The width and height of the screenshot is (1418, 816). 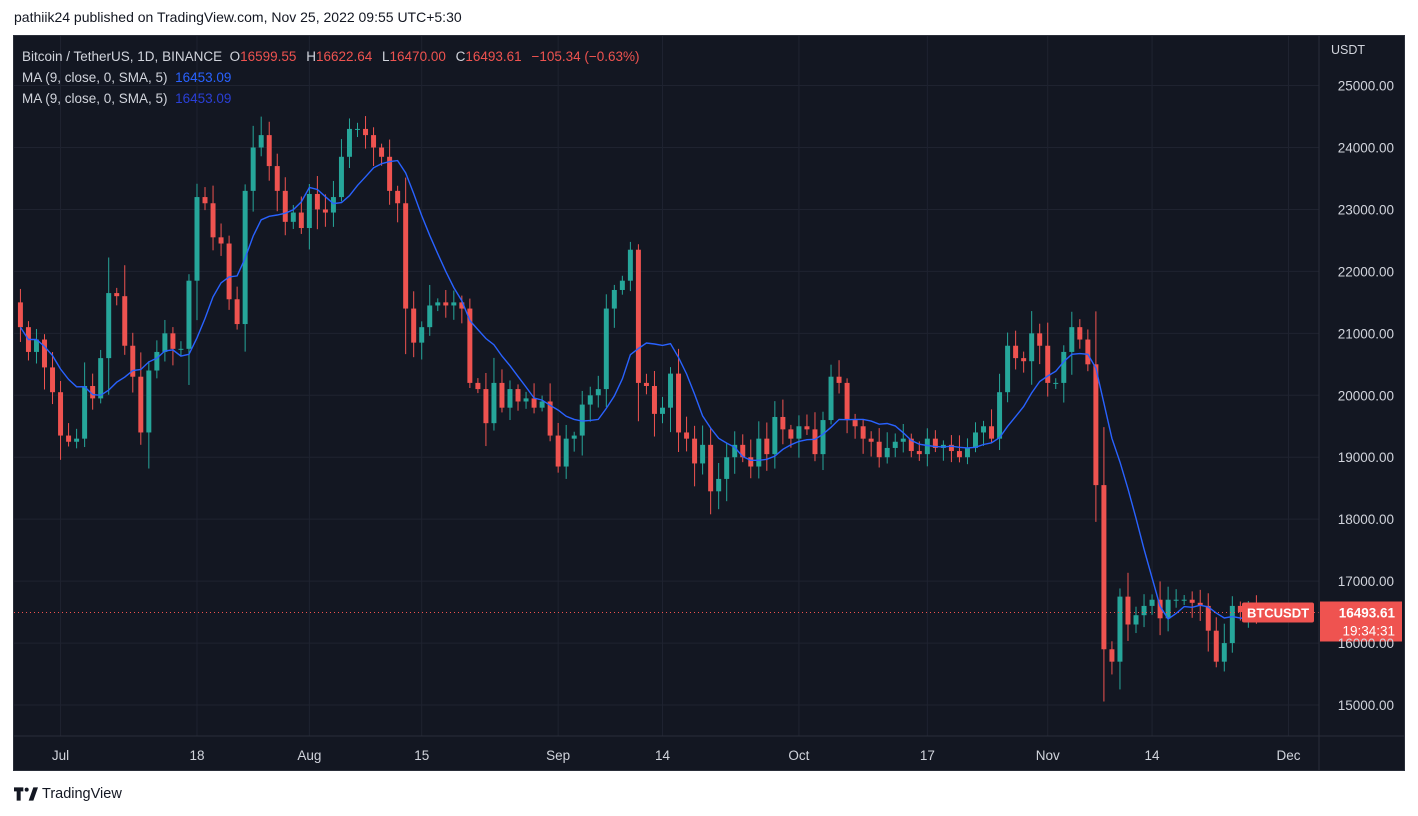 What do you see at coordinates (558, 755) in the screenshot?
I see `x-tick-label: Sep` at bounding box center [558, 755].